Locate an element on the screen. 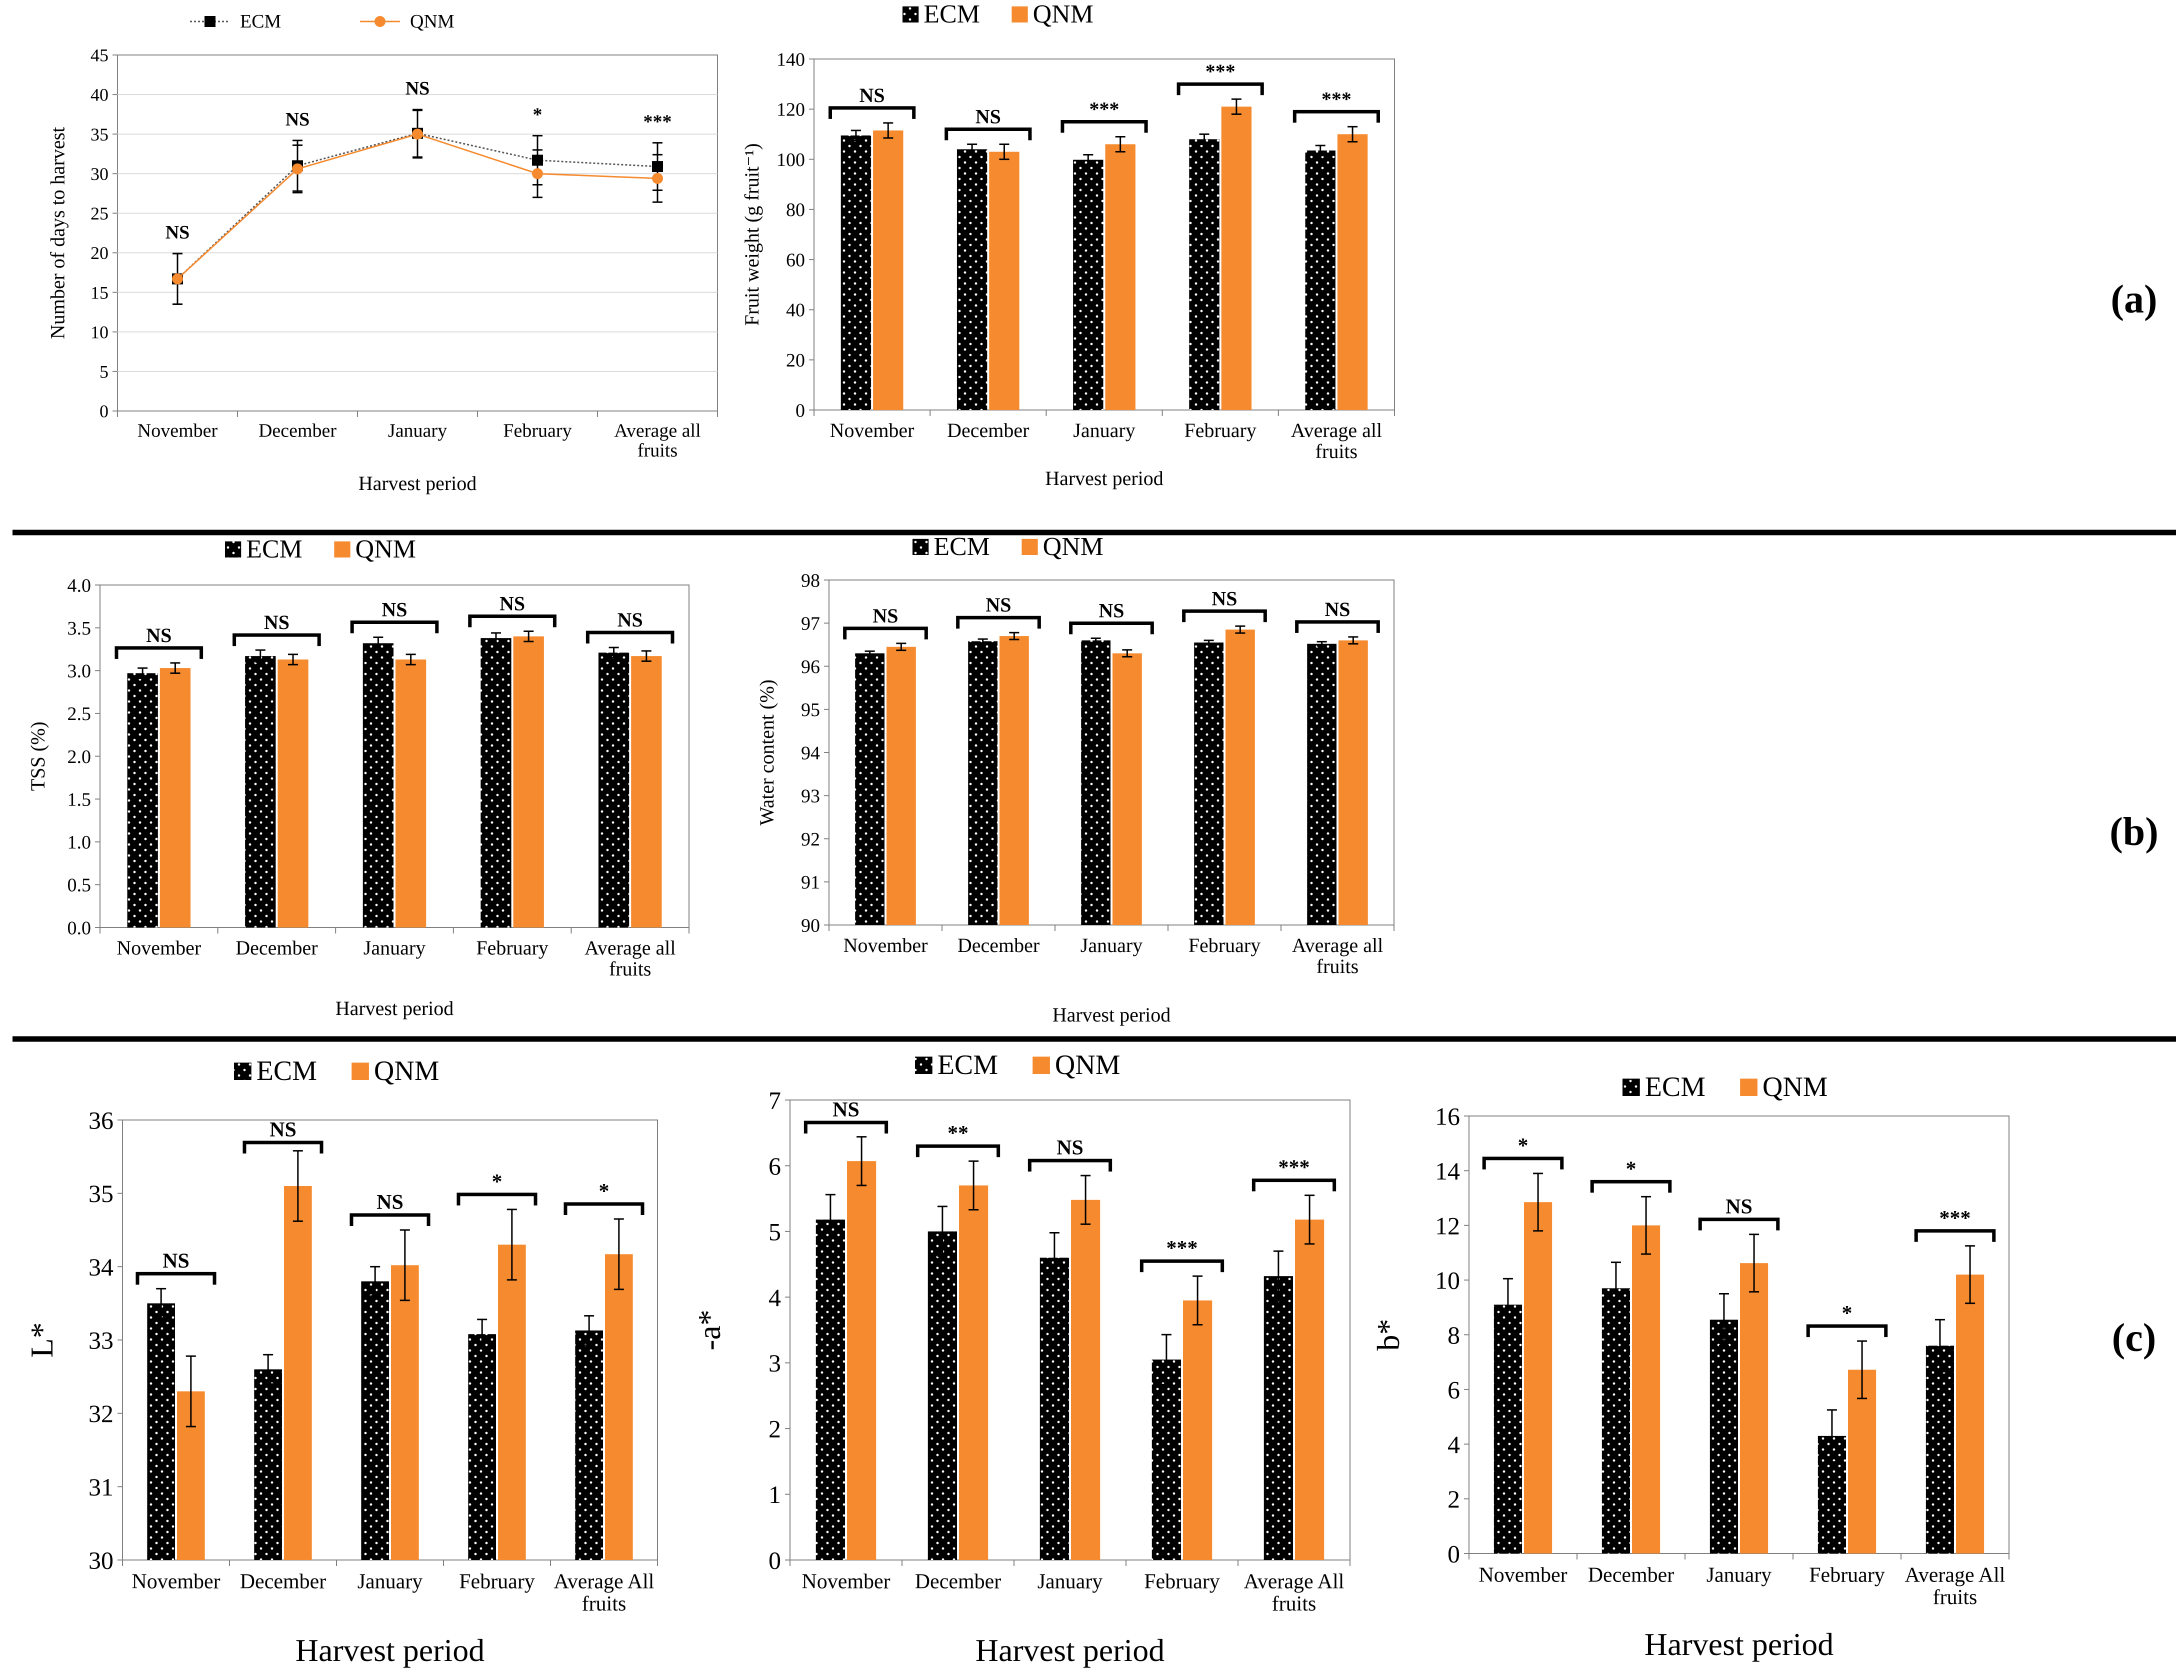  y-tick-label: 45 is located at coordinates (99, 56).